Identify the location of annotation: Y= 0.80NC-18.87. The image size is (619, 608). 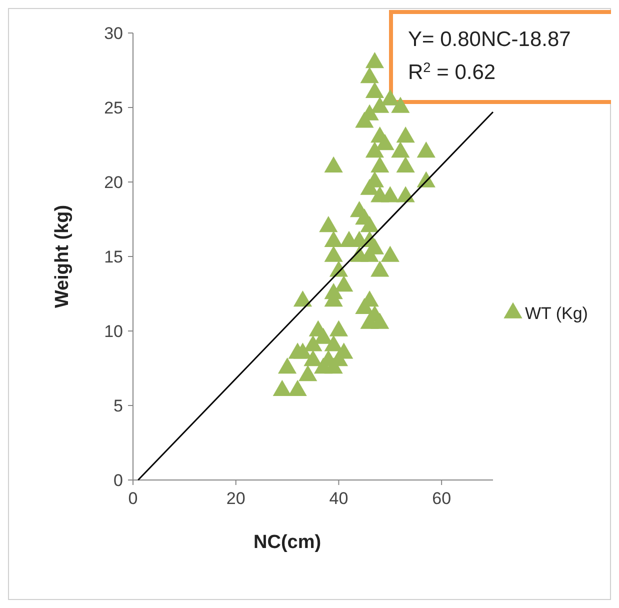
(489, 39).